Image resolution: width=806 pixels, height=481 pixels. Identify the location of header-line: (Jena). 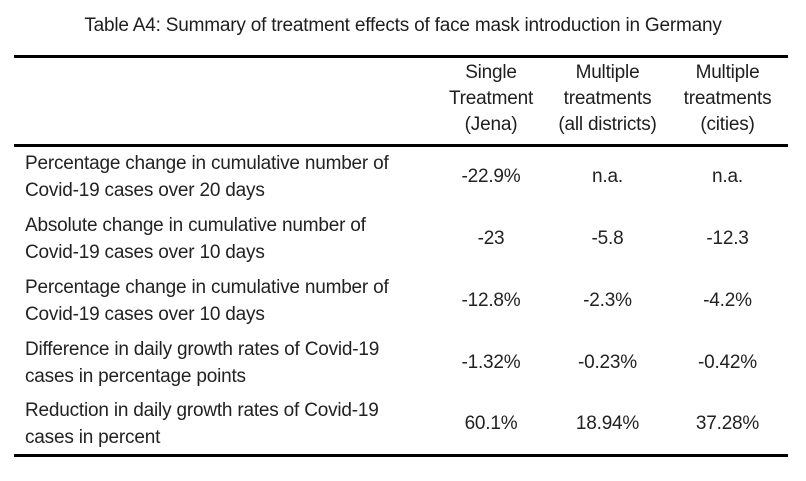
(491, 124).